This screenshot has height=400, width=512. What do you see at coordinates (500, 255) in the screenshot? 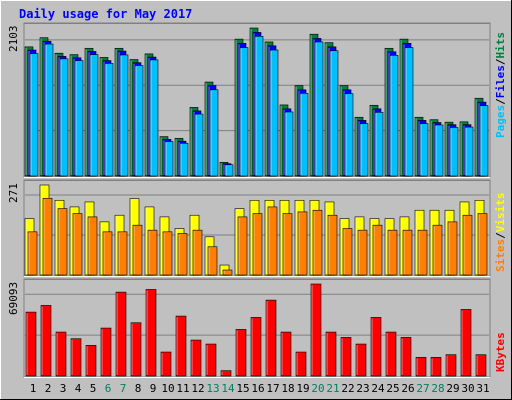
I see `legend-sites: Sites` at bounding box center [500, 255].